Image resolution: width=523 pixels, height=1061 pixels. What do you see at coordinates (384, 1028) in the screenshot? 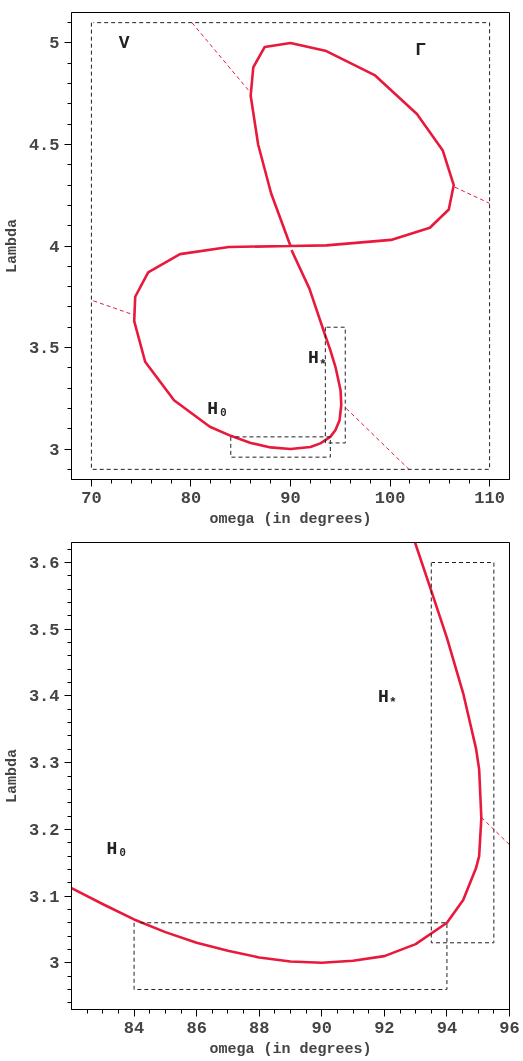
I see `x-tick-label: 92` at bounding box center [384, 1028].